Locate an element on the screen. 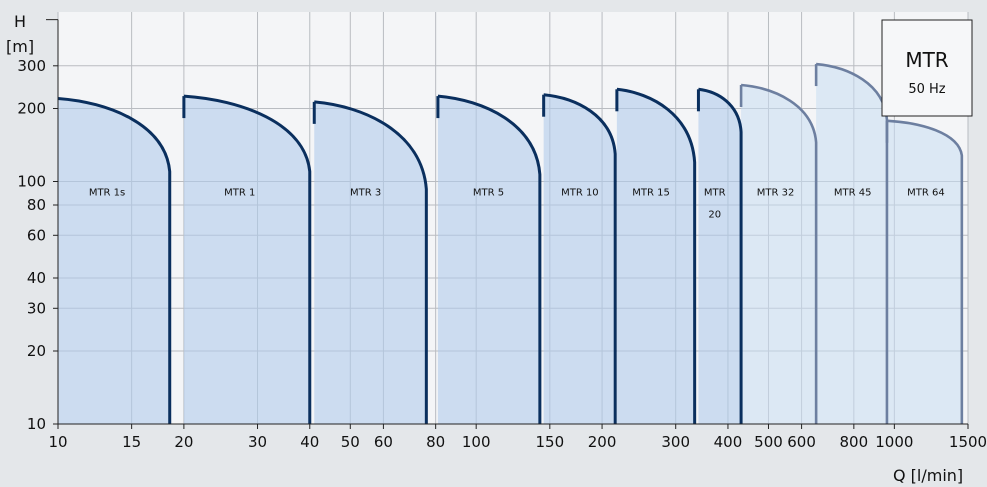  y-tick-label: 80 is located at coordinates (36, 205).